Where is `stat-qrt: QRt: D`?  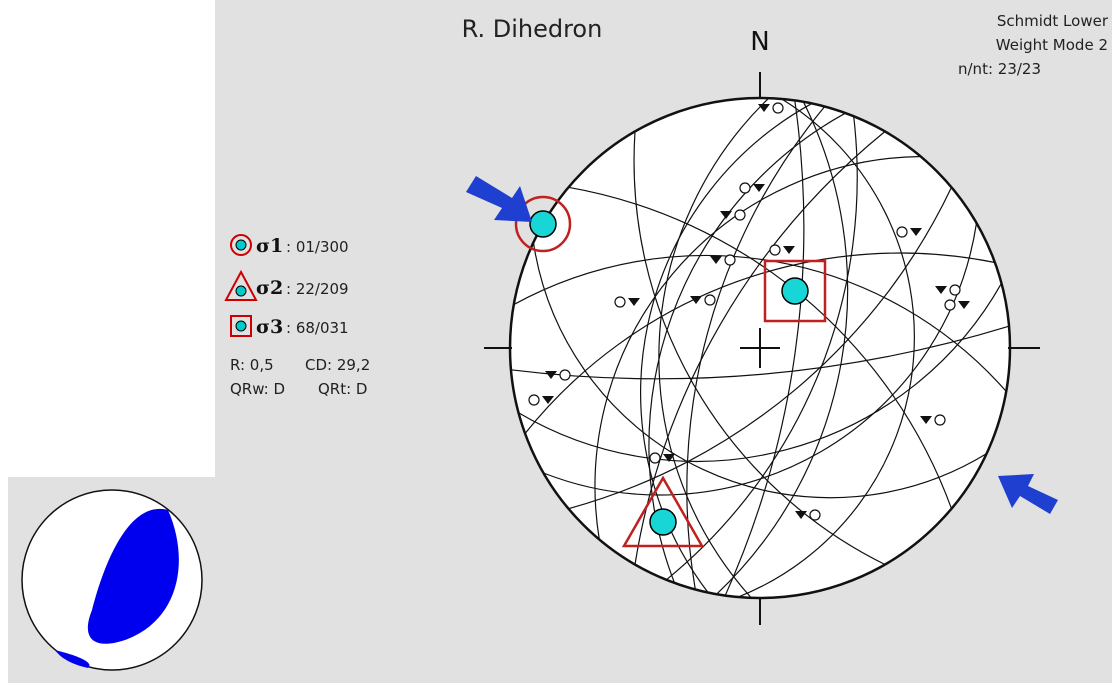
stat-qrt: QRt: D is located at coordinates (342, 389).